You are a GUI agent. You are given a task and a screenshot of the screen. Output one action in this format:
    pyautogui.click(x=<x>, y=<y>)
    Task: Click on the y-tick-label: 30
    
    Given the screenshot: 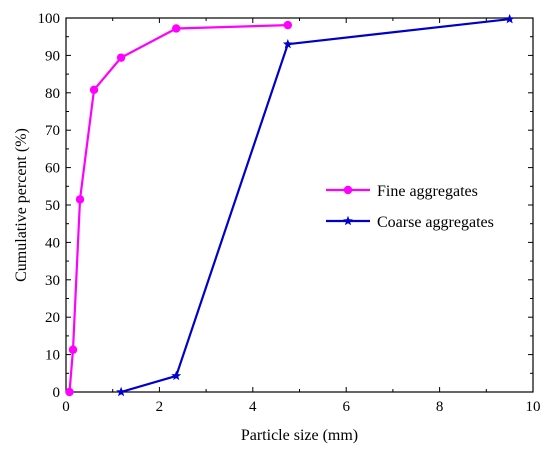 What is the action you would take?
    pyautogui.click(x=52, y=281)
    